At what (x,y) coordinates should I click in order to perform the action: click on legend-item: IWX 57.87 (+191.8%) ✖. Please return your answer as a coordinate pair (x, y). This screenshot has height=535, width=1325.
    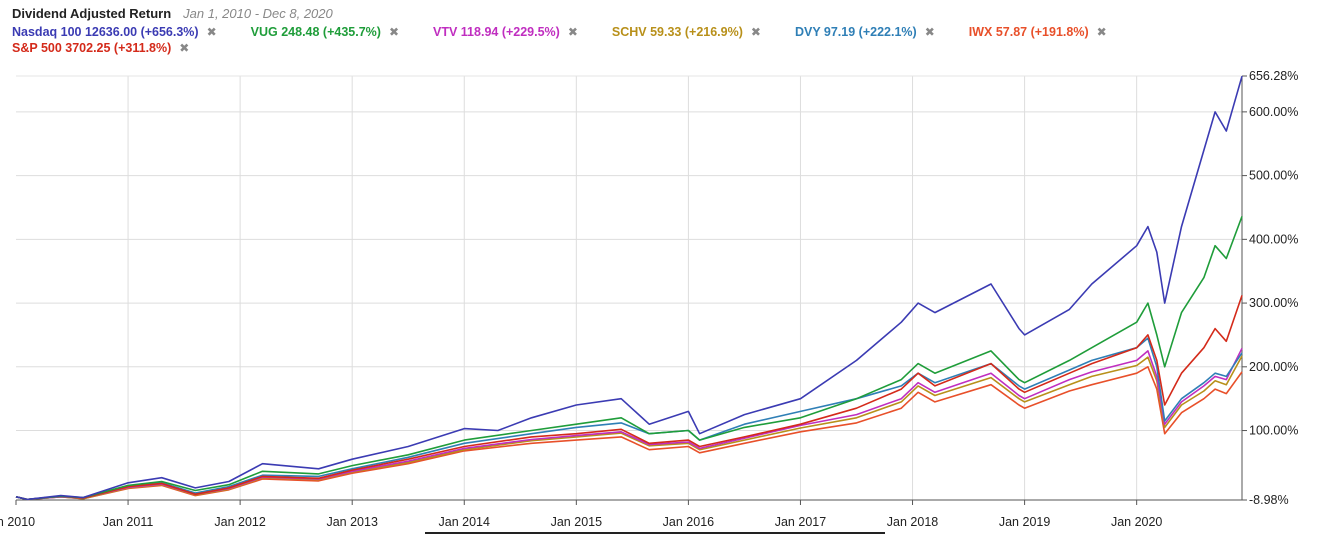
    Looking at the image, I should click on (1038, 32).